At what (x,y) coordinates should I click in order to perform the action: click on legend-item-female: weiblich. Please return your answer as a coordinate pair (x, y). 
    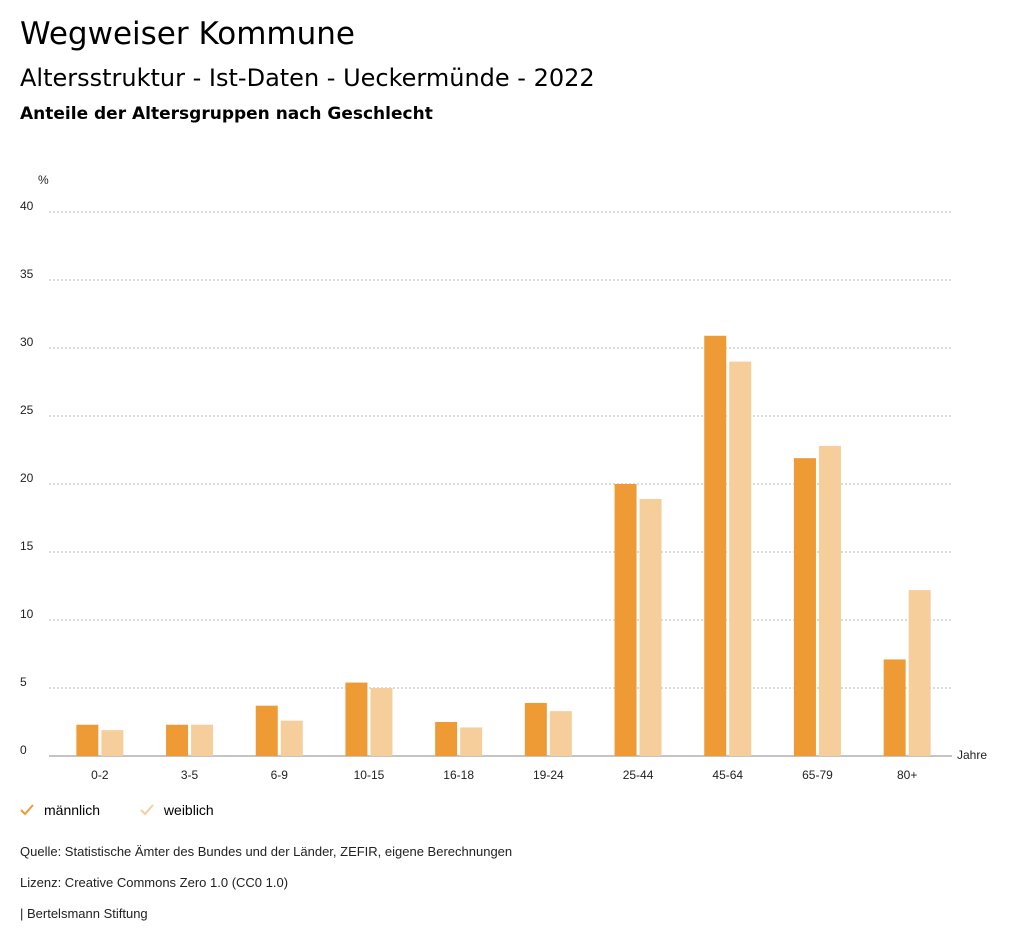
    Looking at the image, I should click on (177, 810).